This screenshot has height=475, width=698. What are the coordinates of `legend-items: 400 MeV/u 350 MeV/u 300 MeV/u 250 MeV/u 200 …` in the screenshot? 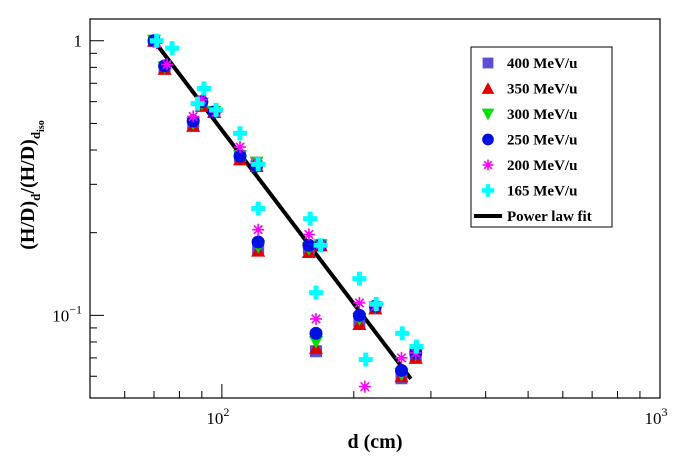 It's located at (533, 140).